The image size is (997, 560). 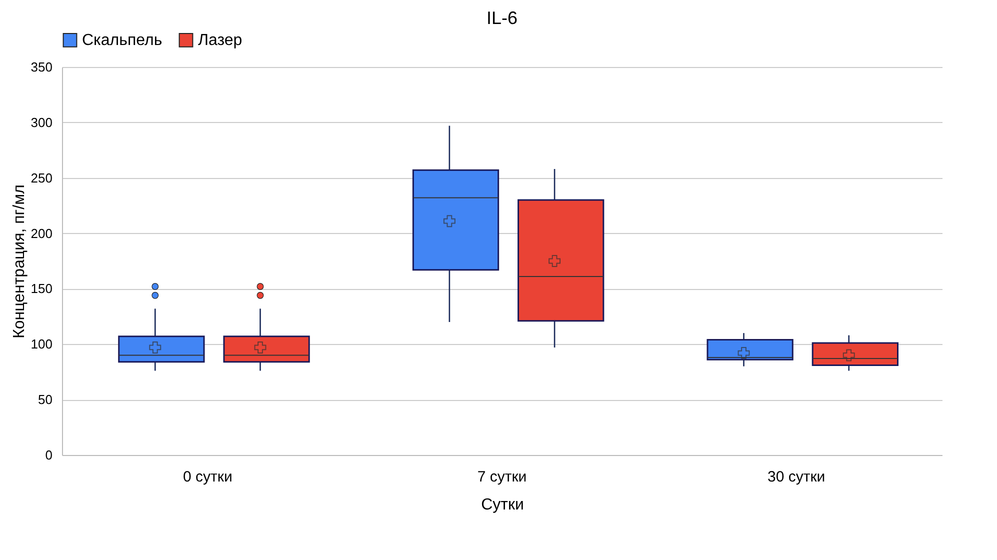 I want to click on x-tick-label: 0 сутки, so click(x=207, y=477).